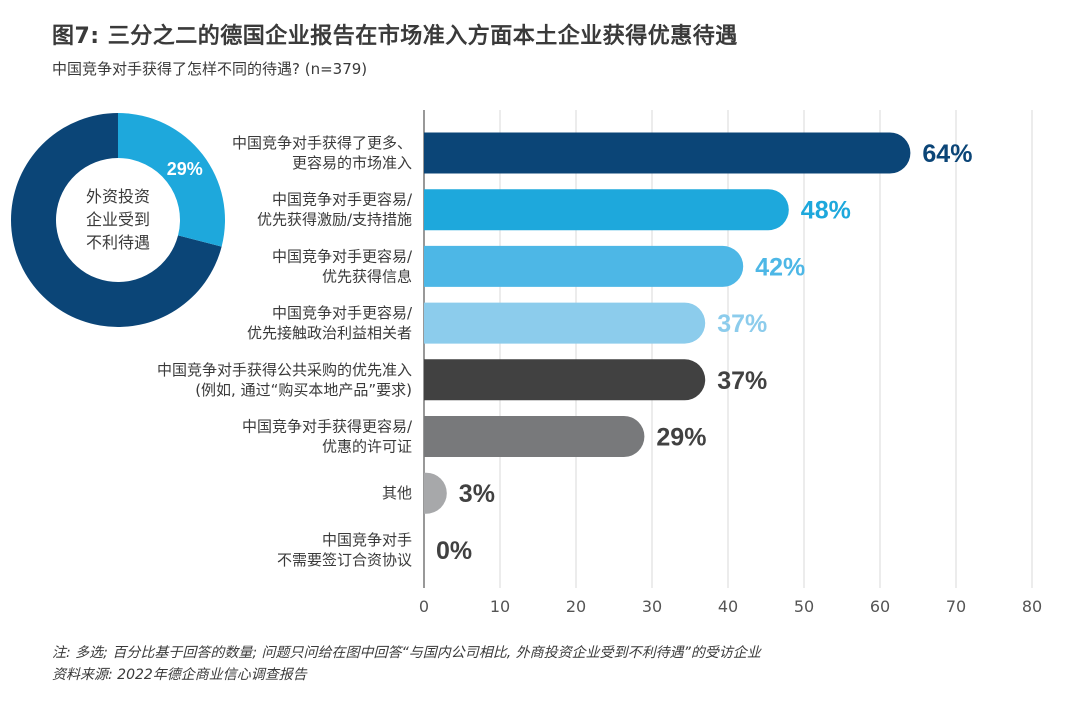  What do you see at coordinates (728, 606) in the screenshot?
I see `x-tick-label: 40` at bounding box center [728, 606].